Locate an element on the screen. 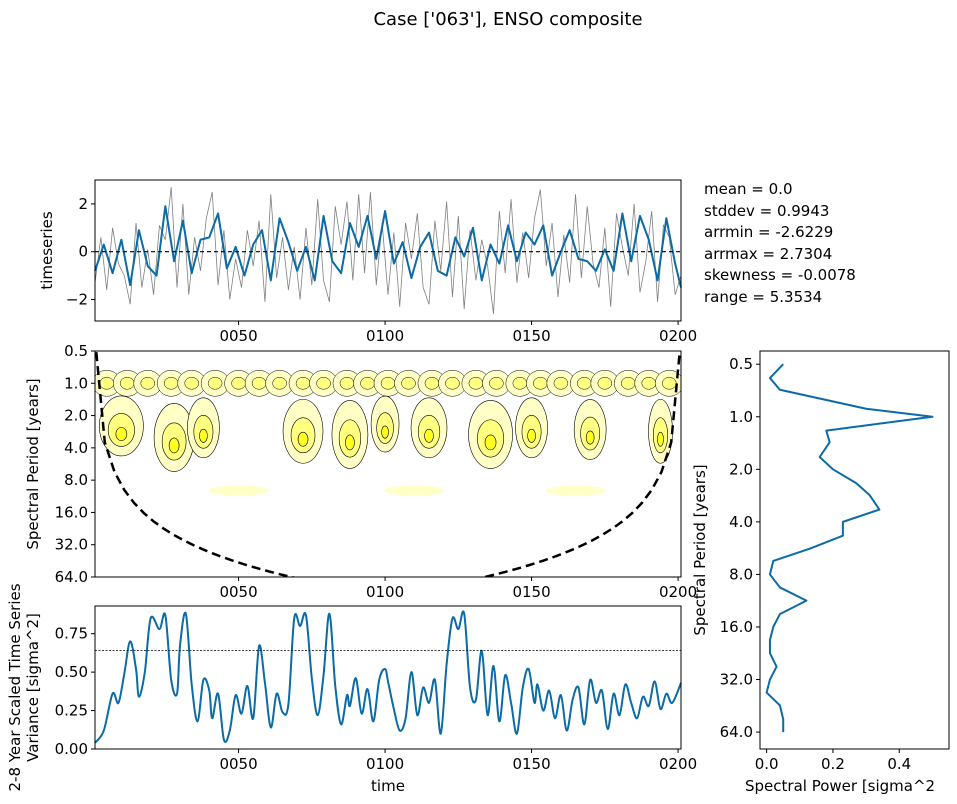 This screenshot has width=957, height=804. variance-ytick-label: 0.25 is located at coordinates (71, 711).